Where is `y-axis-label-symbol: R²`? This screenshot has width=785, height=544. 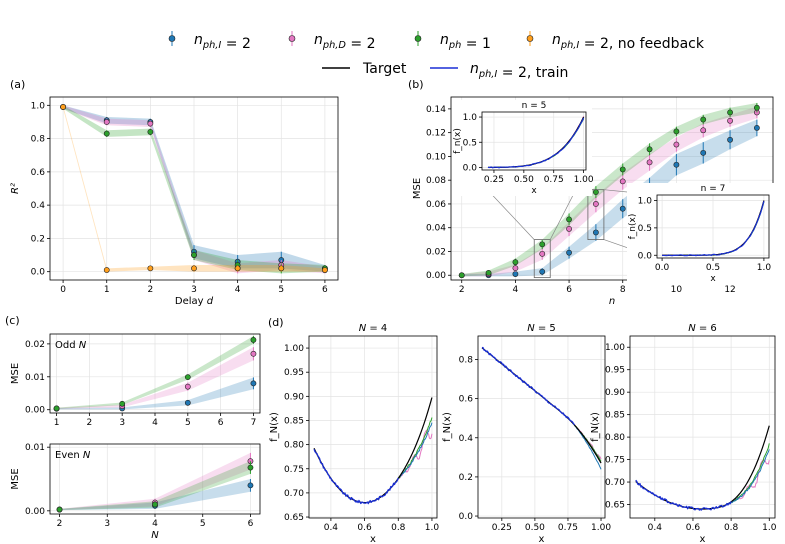 y-axis-label-symbol: R² is located at coordinates (15, 188).